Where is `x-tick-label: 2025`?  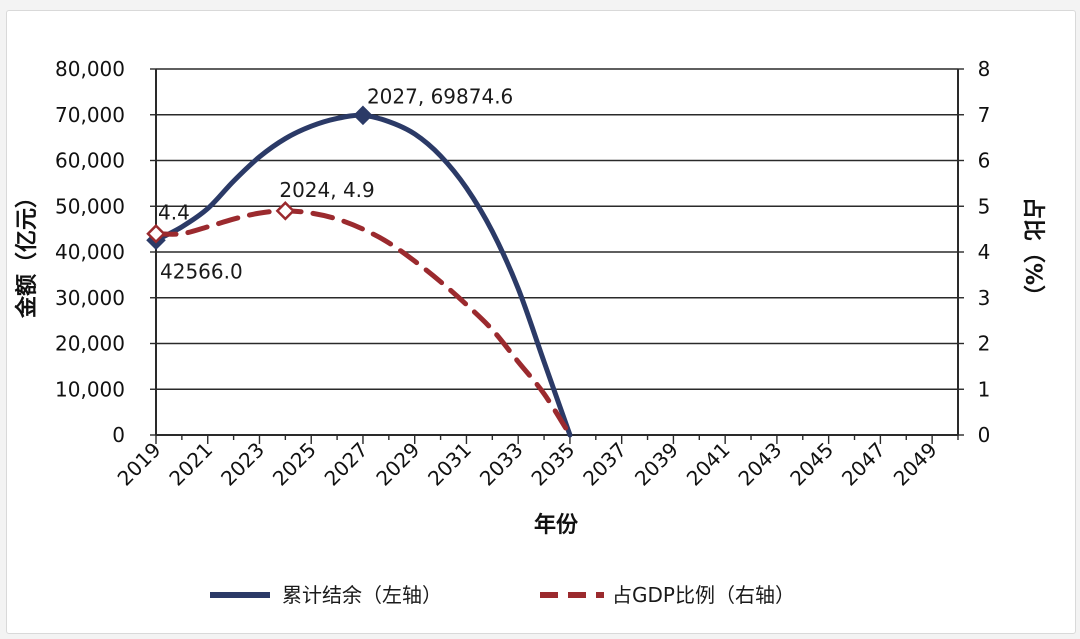
x-tick-label: 2025 is located at coordinates (294, 464).